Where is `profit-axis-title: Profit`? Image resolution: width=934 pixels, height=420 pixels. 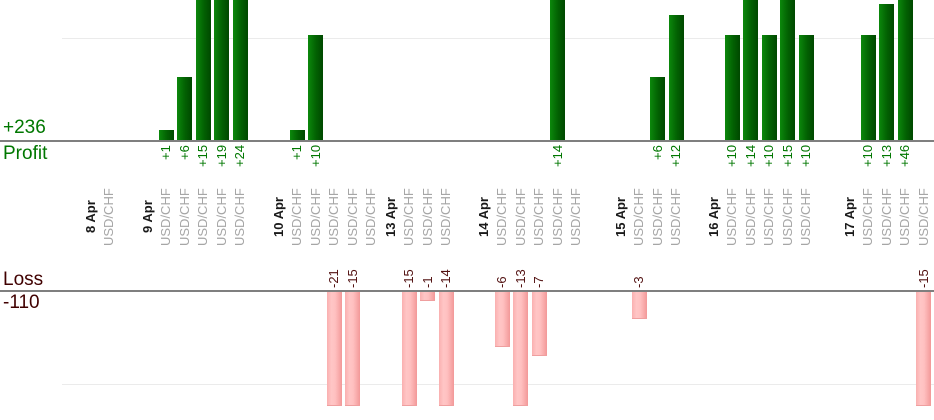 profit-axis-title: Profit is located at coordinates (25, 153).